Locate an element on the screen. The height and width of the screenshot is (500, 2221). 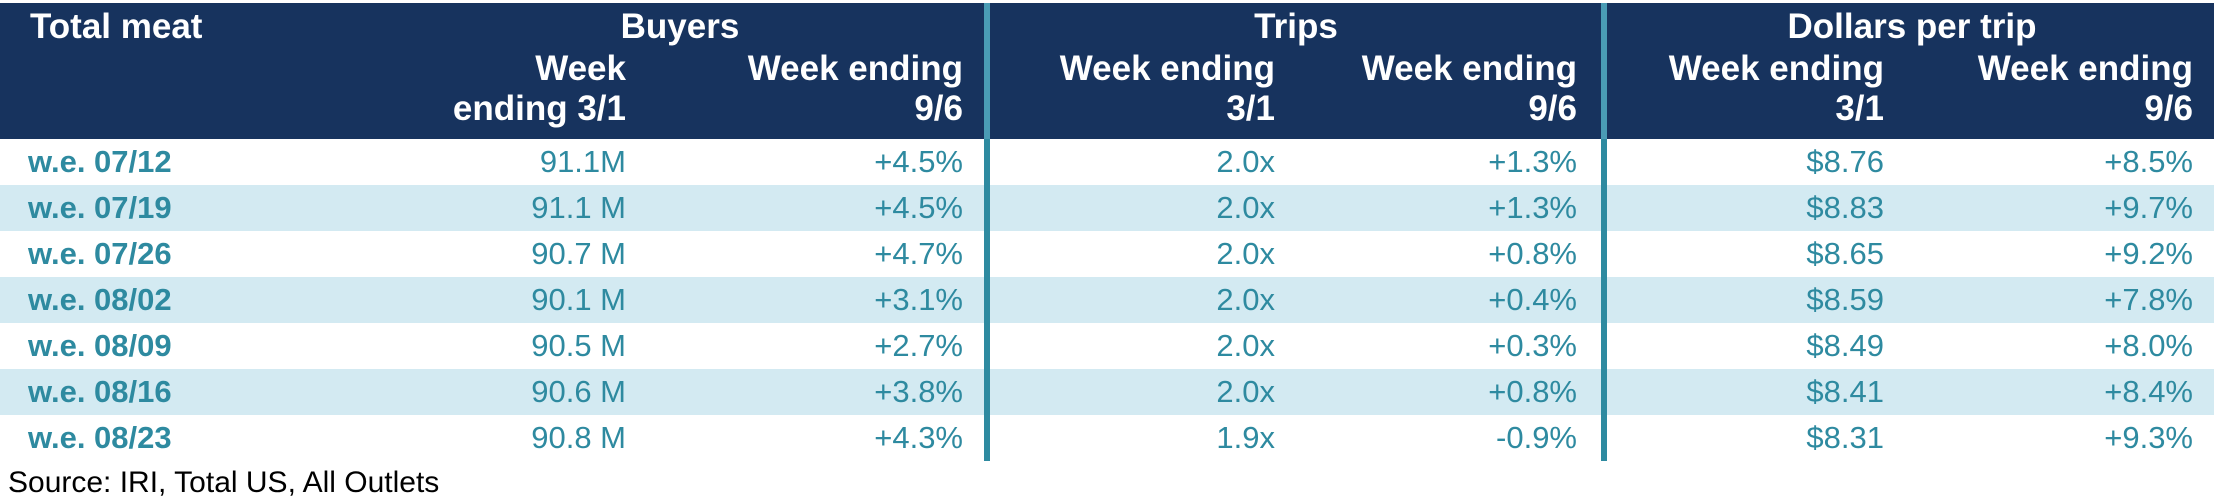
cell: $8.83 is located at coordinates (1845, 207).